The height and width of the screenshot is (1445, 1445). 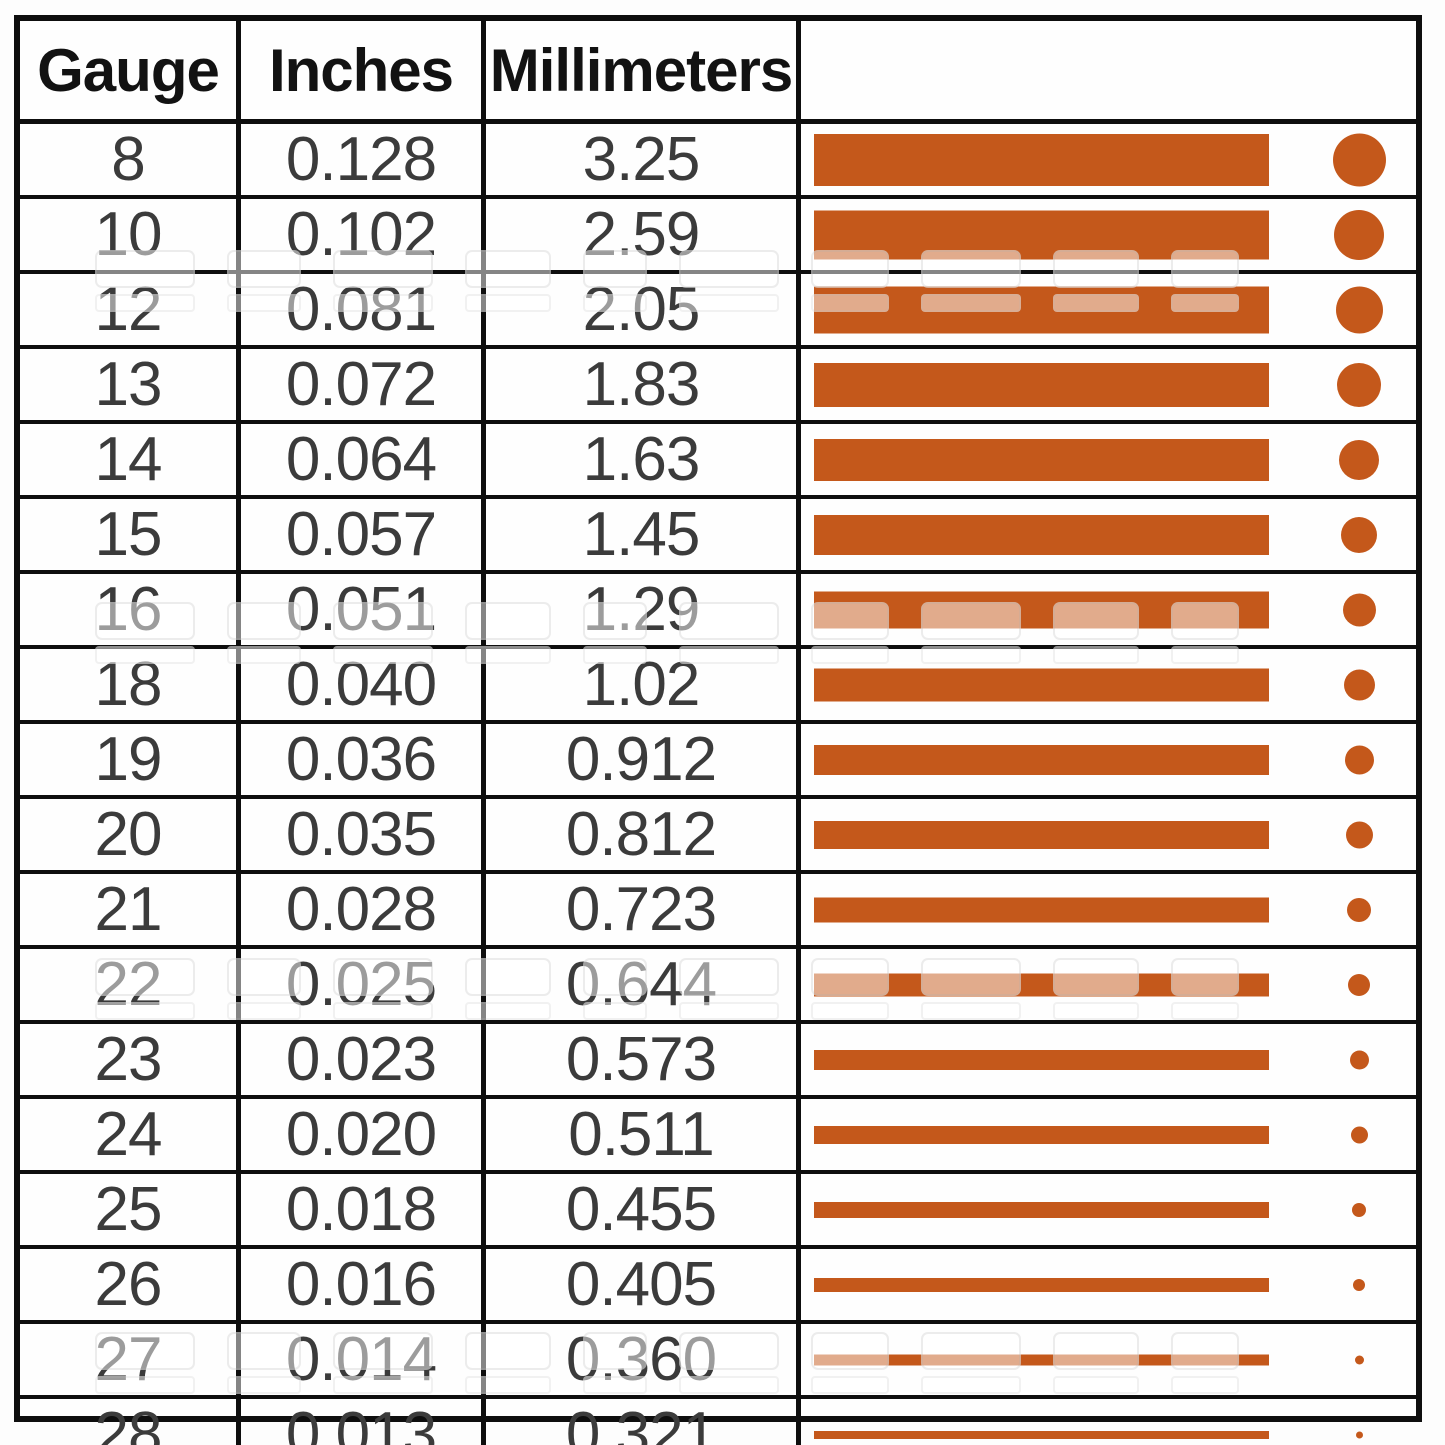 I want to click on table-row: 18 0.040 1.02, so click(x=718, y=686).